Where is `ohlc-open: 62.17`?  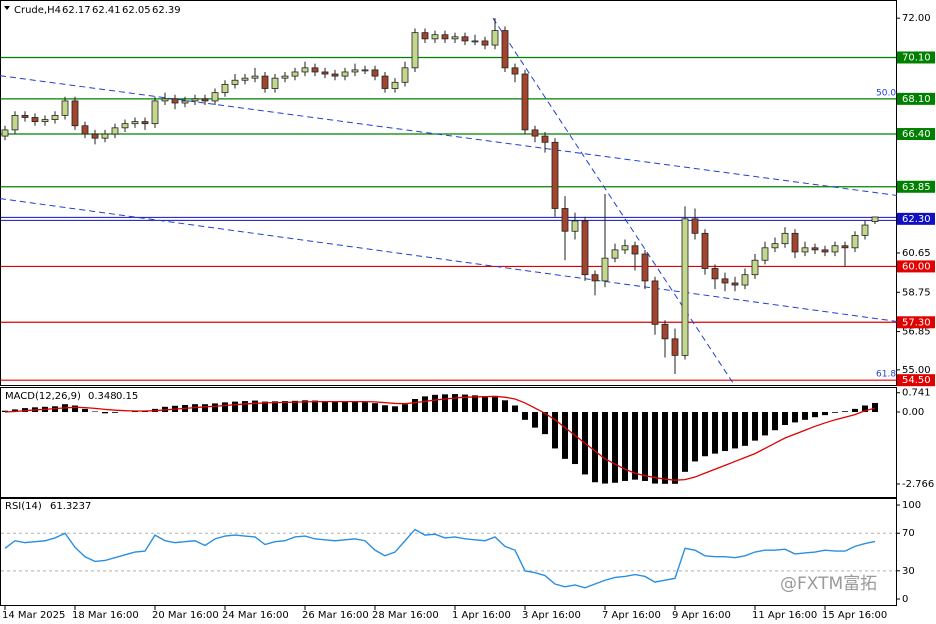
ohlc-open: 62.17 is located at coordinates (76, 10).